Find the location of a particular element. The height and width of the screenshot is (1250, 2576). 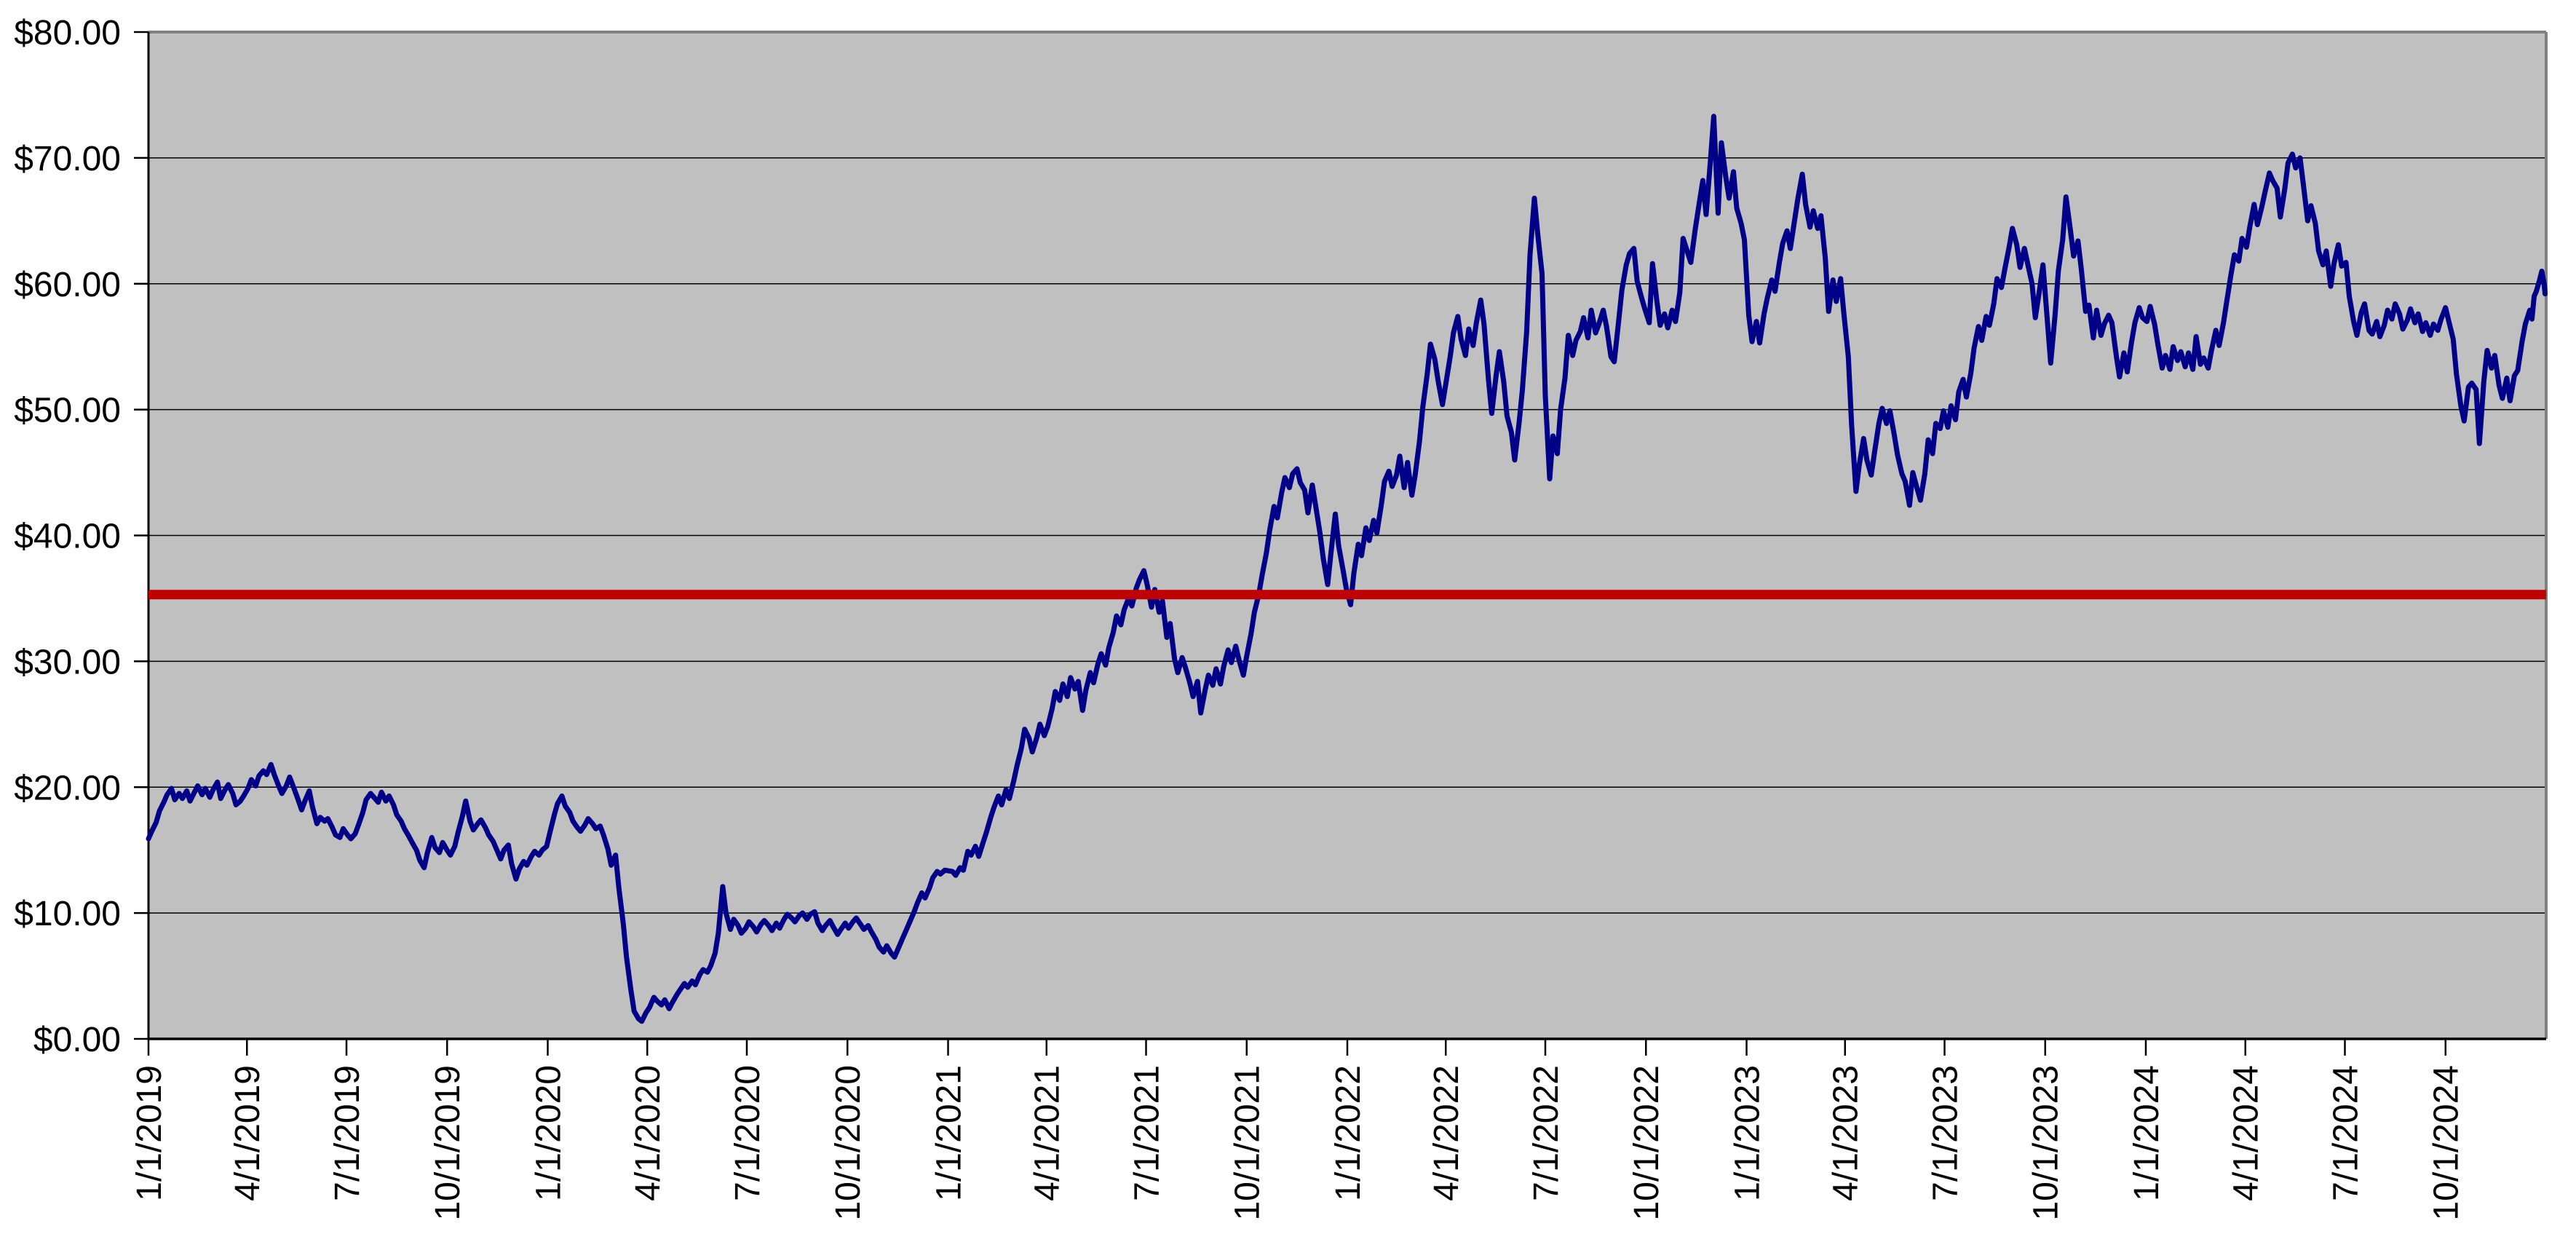

x-axis-label: 10/1/2022 is located at coordinates (1647, 1143).